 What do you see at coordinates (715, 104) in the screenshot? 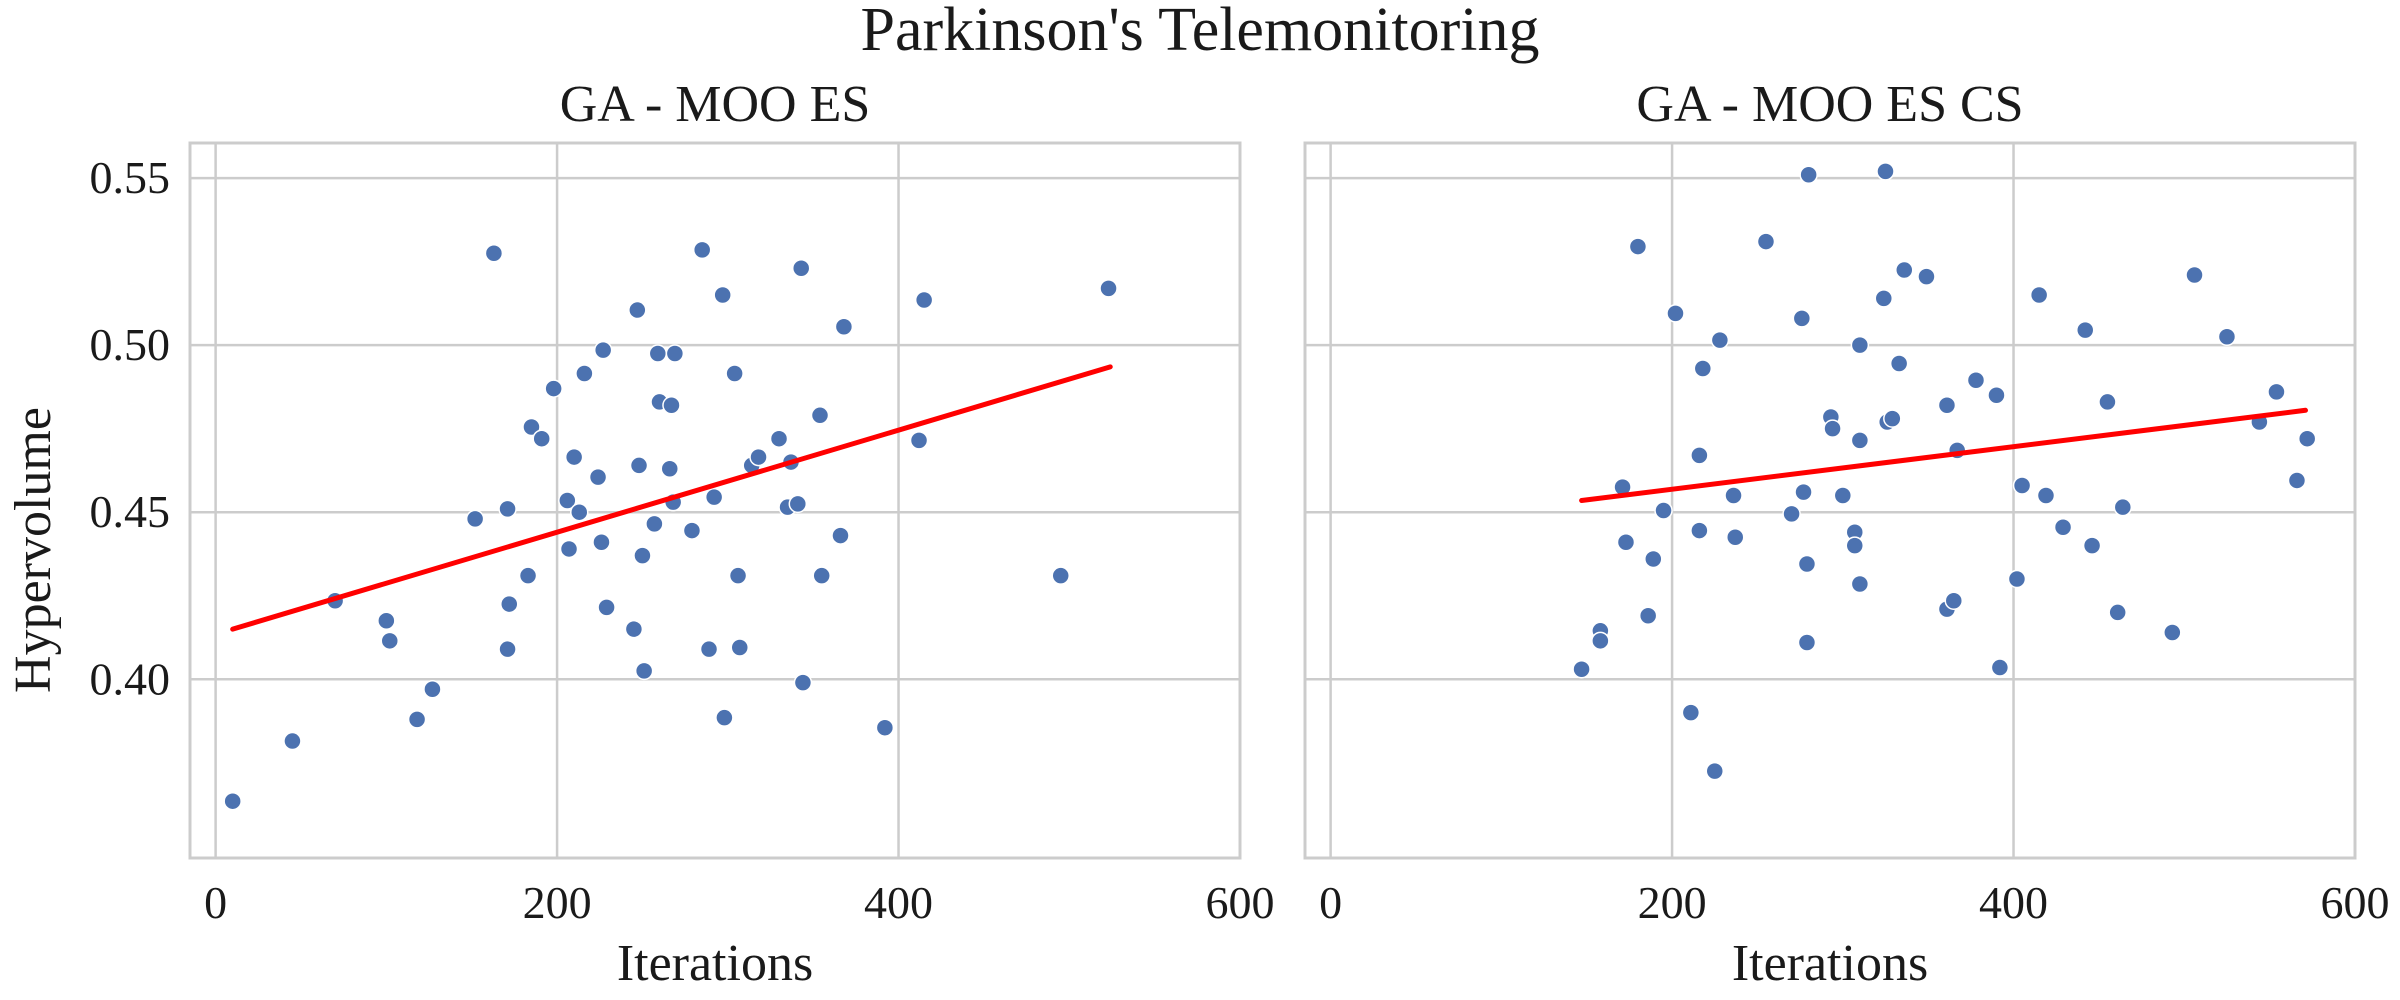
I see `panel-title: GA - MOO ES` at bounding box center [715, 104].